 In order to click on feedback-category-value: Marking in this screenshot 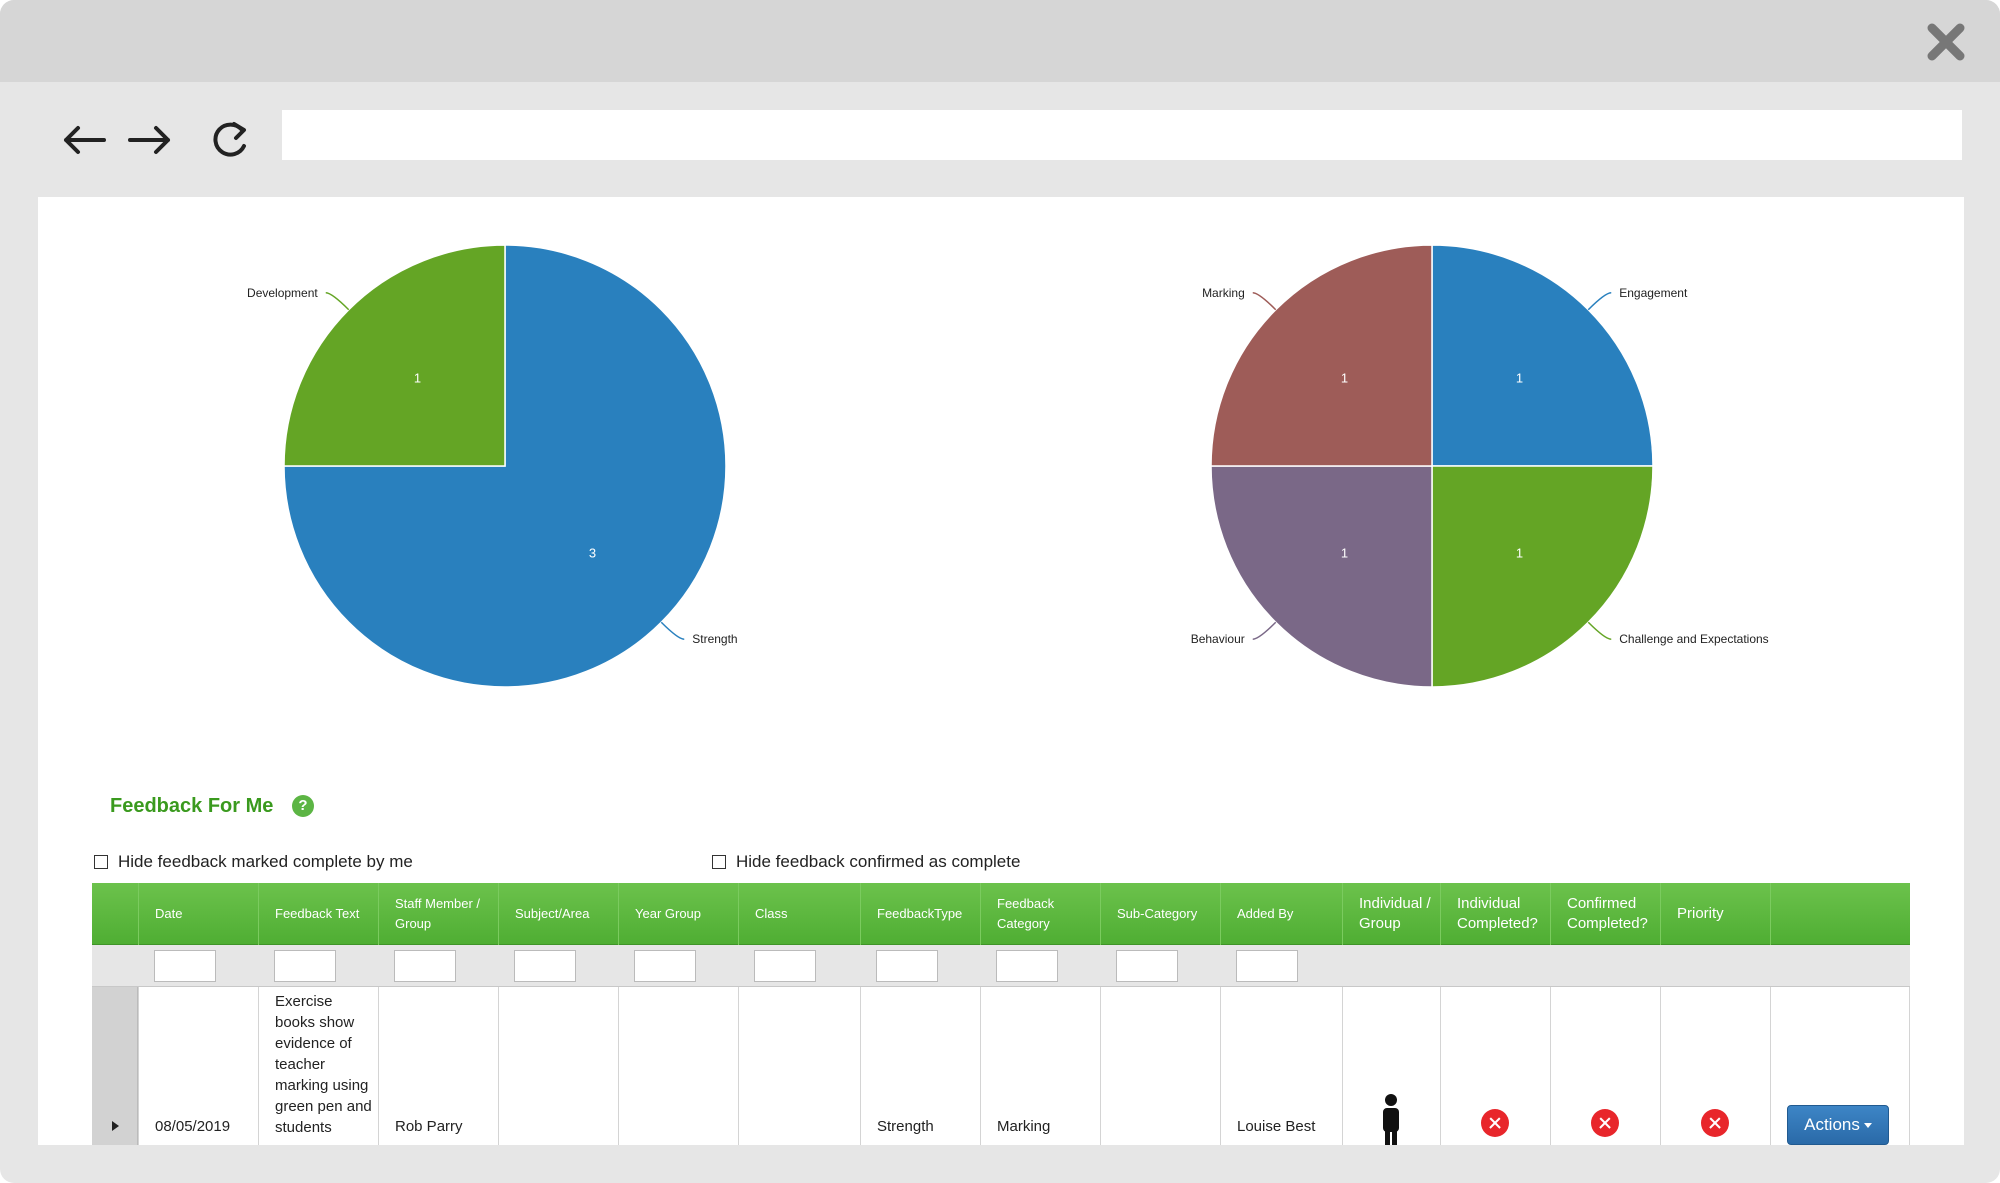, I will do `click(1024, 1126)`.